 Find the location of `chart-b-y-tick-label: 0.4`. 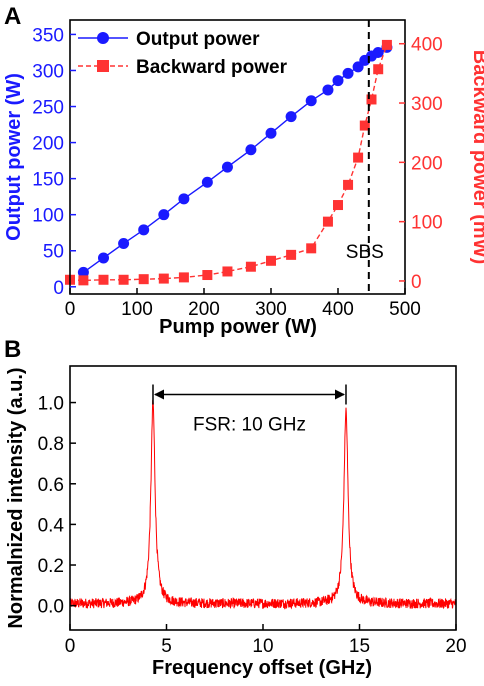

chart-b-y-tick-label: 0.4 is located at coordinates (51, 525).